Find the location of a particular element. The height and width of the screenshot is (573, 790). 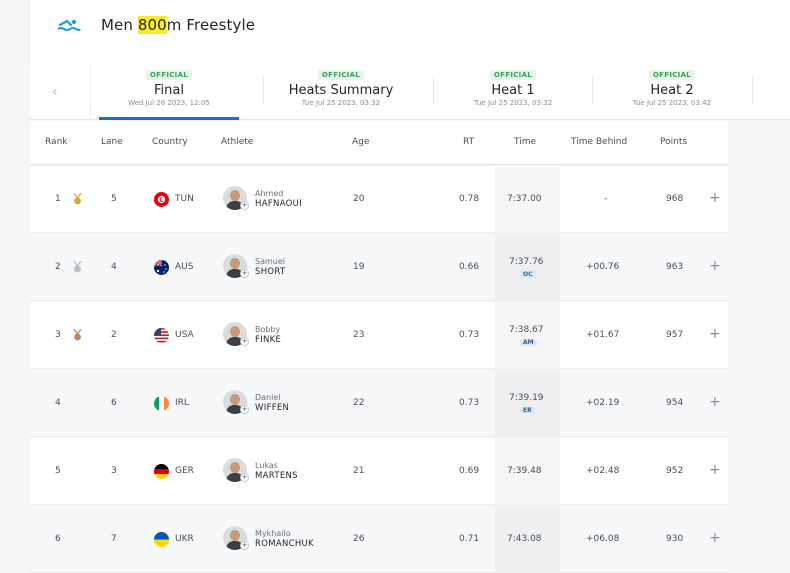

ukr-flag-icon is located at coordinates (161, 539).